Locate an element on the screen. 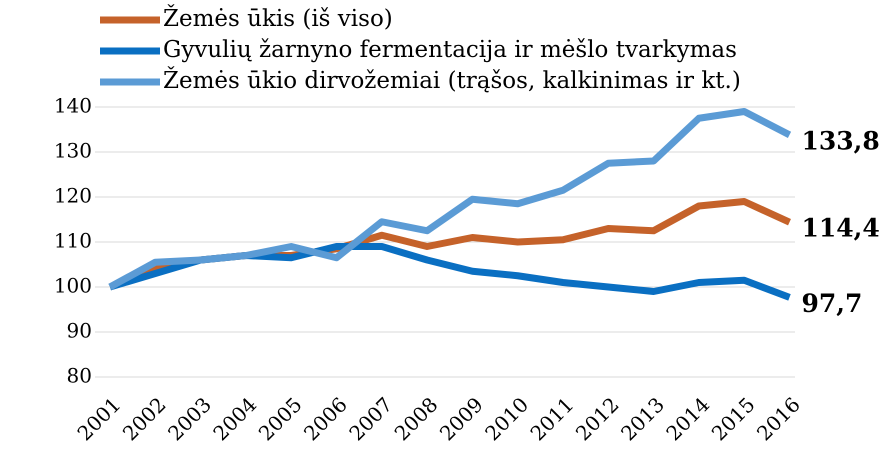 This screenshot has width=896, height=456. x-tick-label: 2012 is located at coordinates (597, 418).